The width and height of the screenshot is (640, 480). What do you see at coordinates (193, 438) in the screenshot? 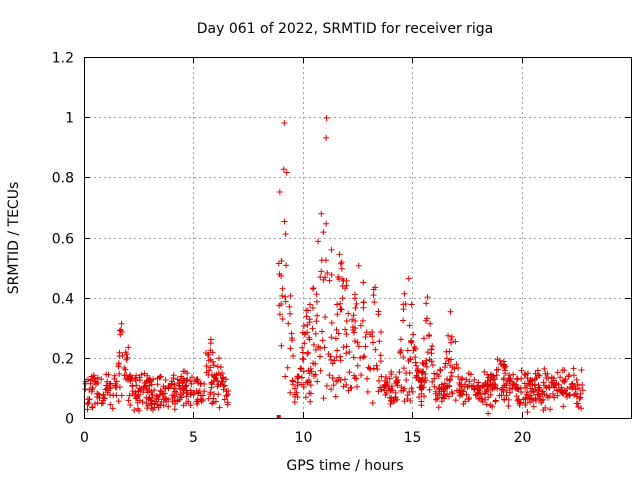
I see `x-tick-label: 5` at bounding box center [193, 438].